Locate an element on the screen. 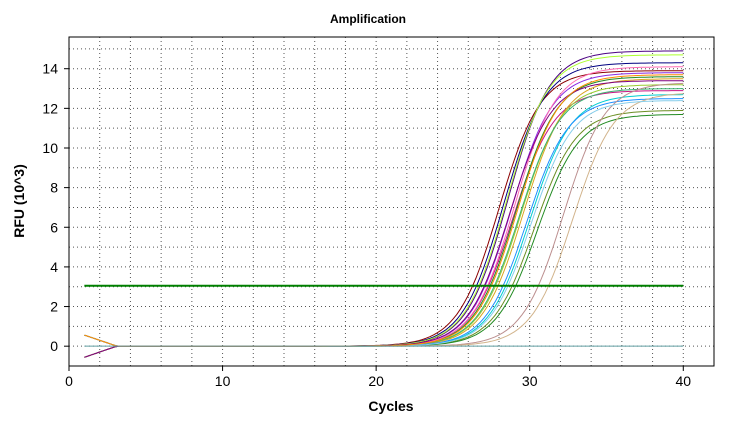 Image resolution: width=737 pixels, height=426 pixels. y-tick-label: 2 is located at coordinates (54, 307).